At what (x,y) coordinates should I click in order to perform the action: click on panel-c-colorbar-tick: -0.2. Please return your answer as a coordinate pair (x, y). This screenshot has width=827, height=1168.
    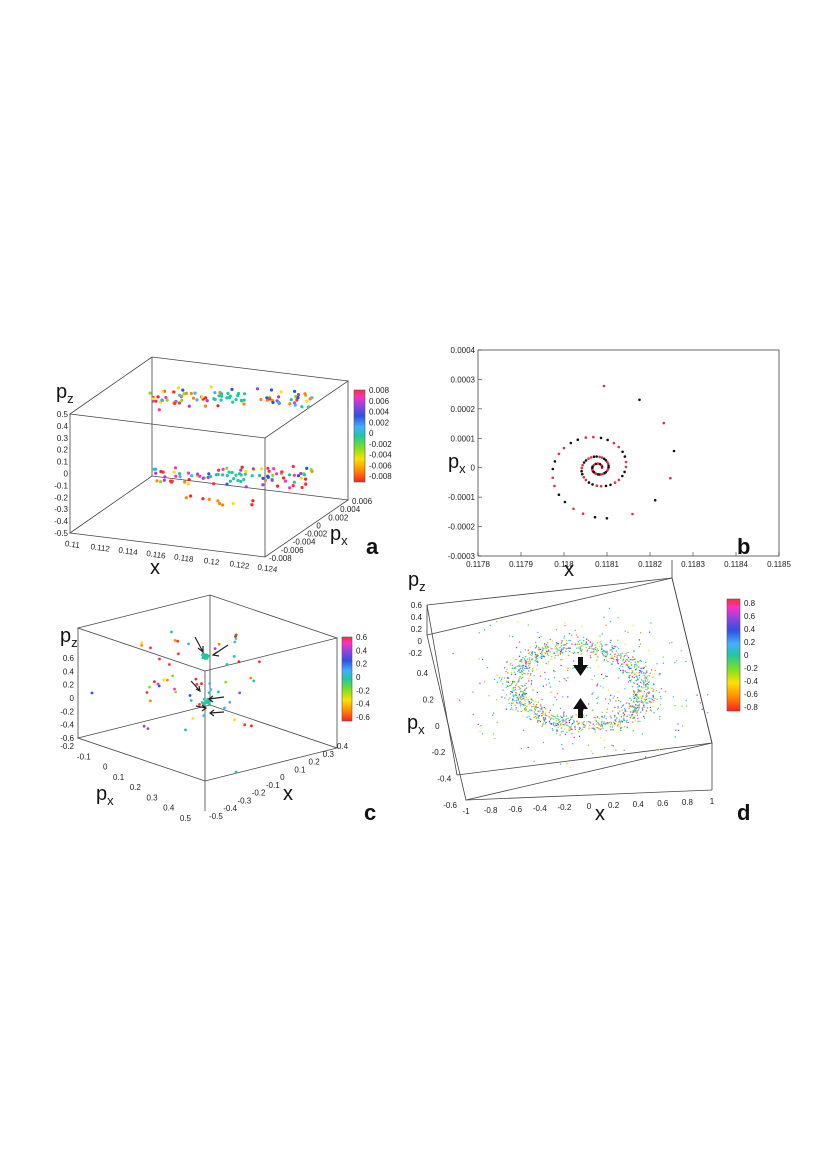
    Looking at the image, I should click on (363, 690).